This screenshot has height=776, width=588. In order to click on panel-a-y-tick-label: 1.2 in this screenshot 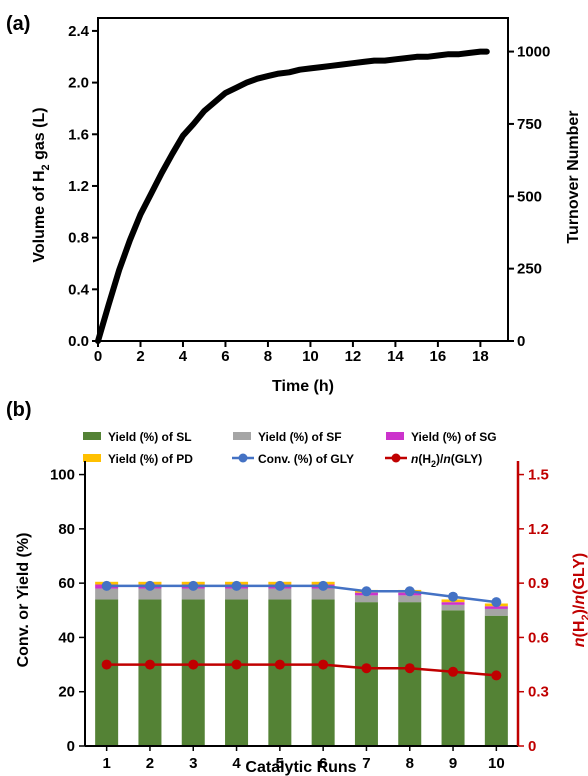, I will do `click(78, 186)`.